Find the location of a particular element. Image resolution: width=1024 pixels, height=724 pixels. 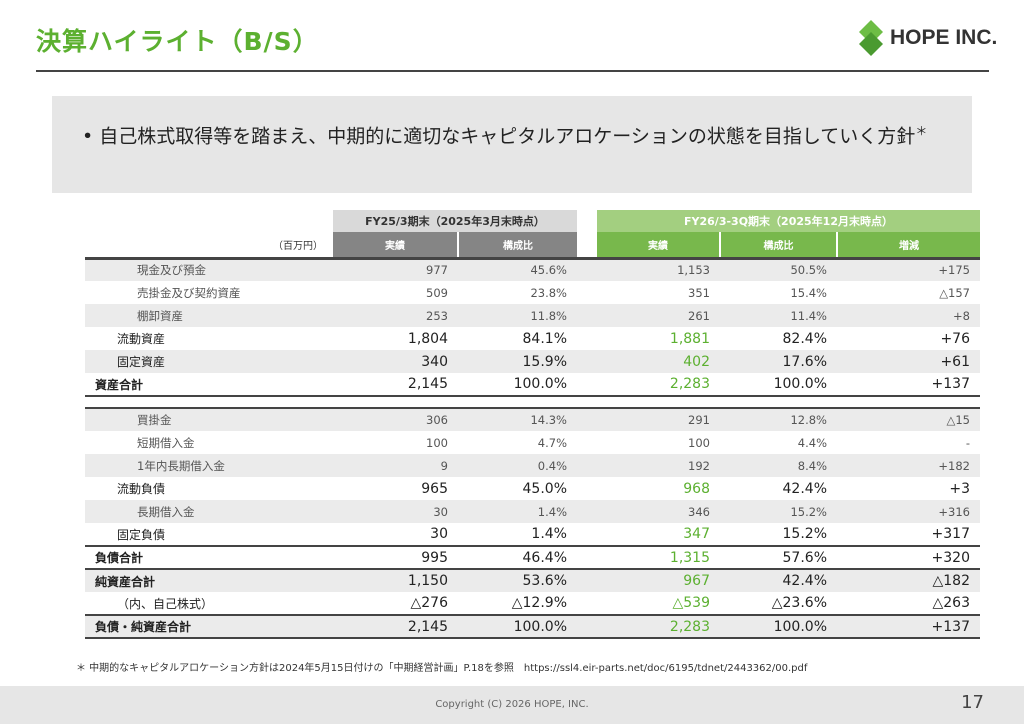

table-row: 純資産合計 1,150 53.6% 967 42.4% △182 is located at coordinates (532, 580).